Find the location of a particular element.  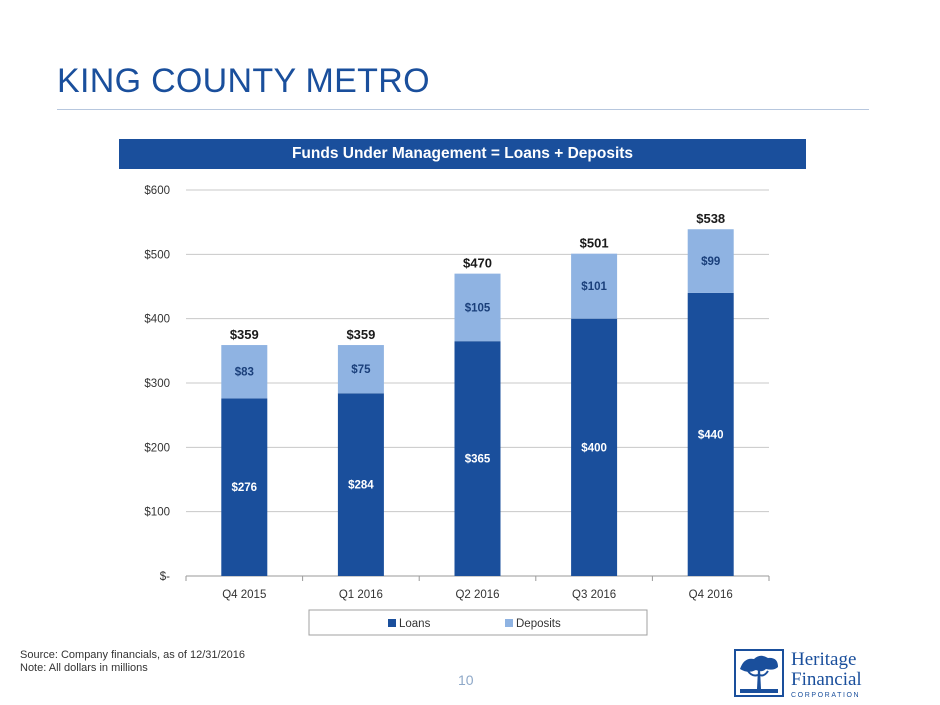

data-label-loans: $365 is located at coordinates (478, 460).